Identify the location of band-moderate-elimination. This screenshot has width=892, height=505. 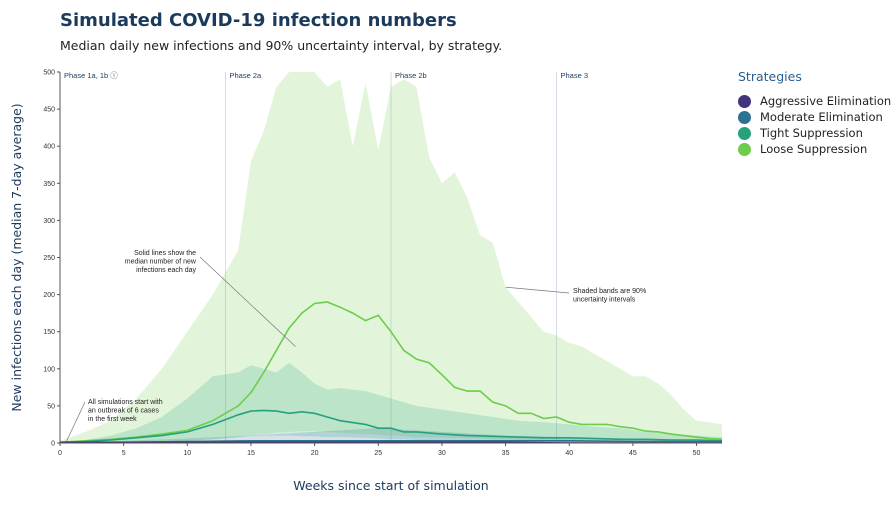
(391, 435).